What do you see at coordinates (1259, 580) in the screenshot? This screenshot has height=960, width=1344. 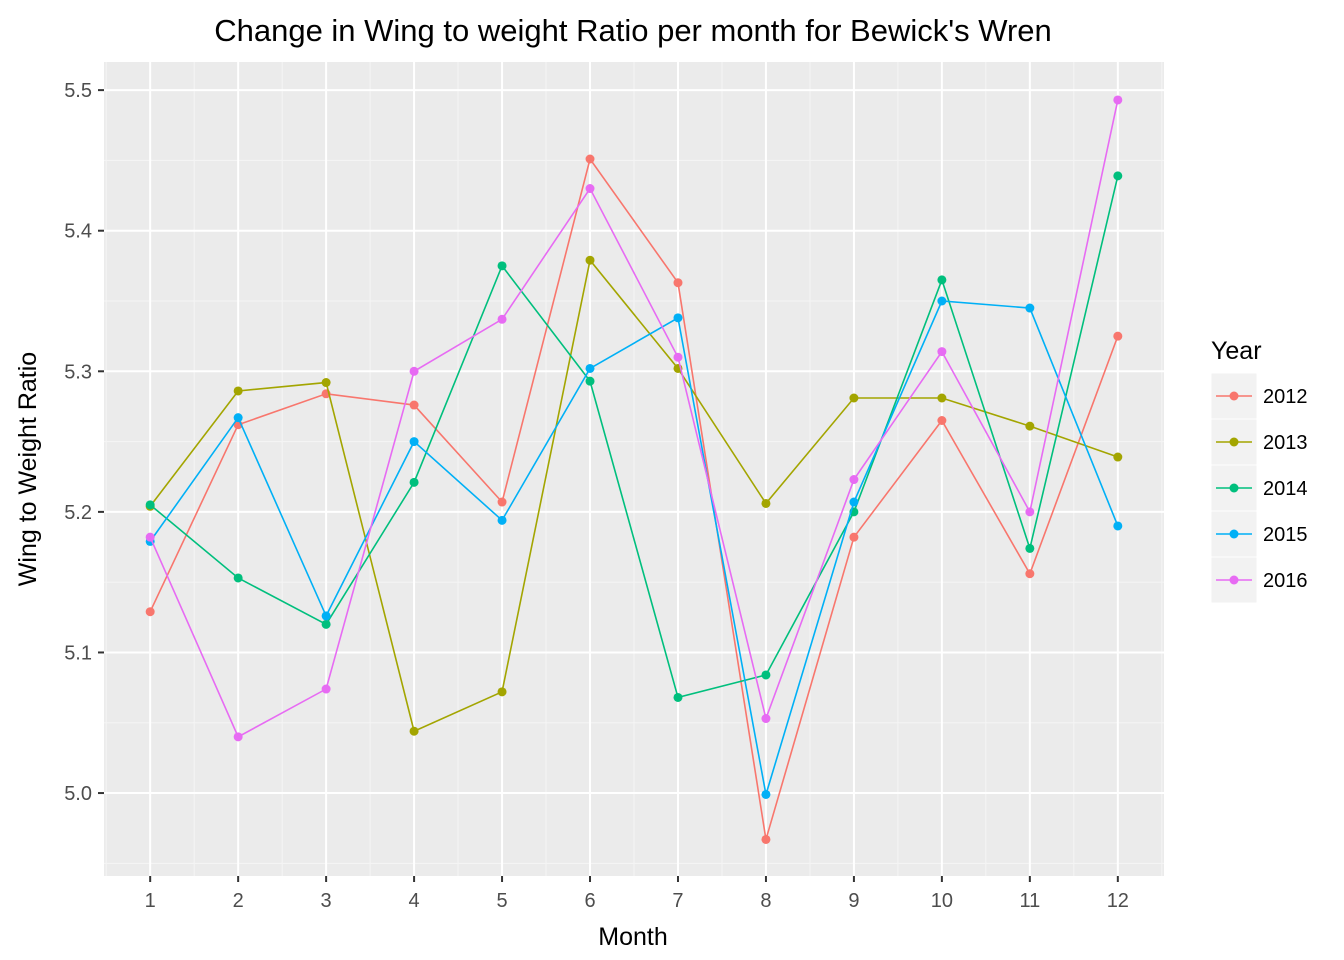 I see `legend-item-2016: 2016` at bounding box center [1259, 580].